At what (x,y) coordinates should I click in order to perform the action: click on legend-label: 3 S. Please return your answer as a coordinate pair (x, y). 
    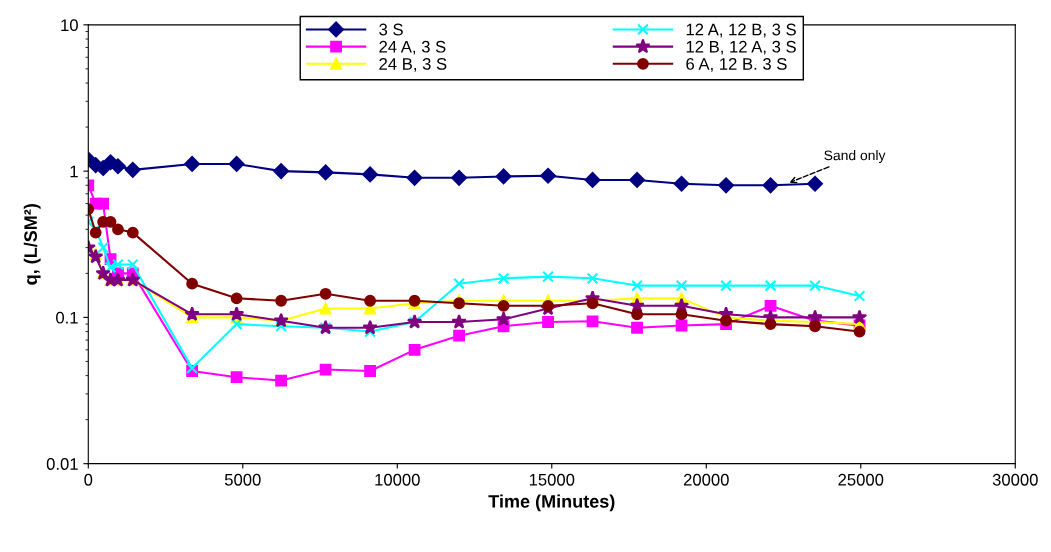
    Looking at the image, I should click on (391, 29).